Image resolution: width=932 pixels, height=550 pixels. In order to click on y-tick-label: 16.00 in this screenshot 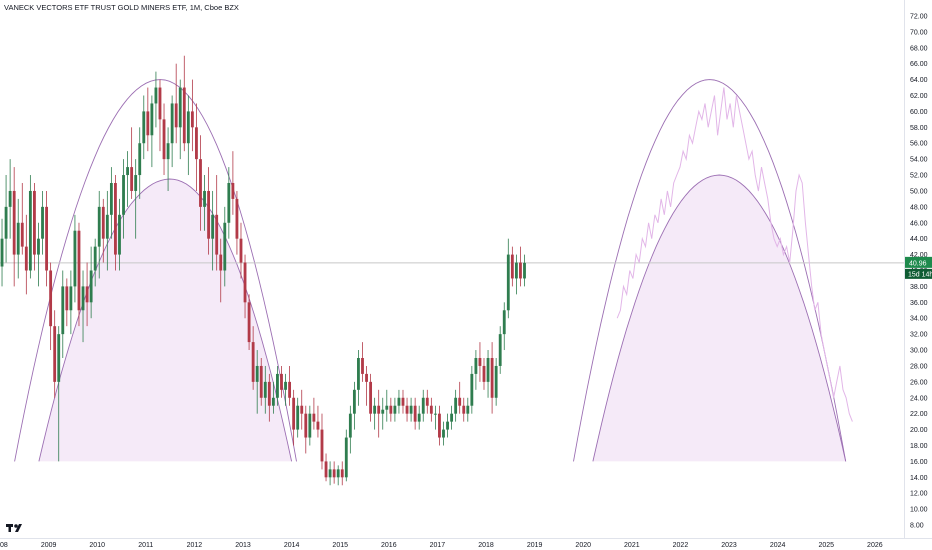, I will do `click(919, 462)`.